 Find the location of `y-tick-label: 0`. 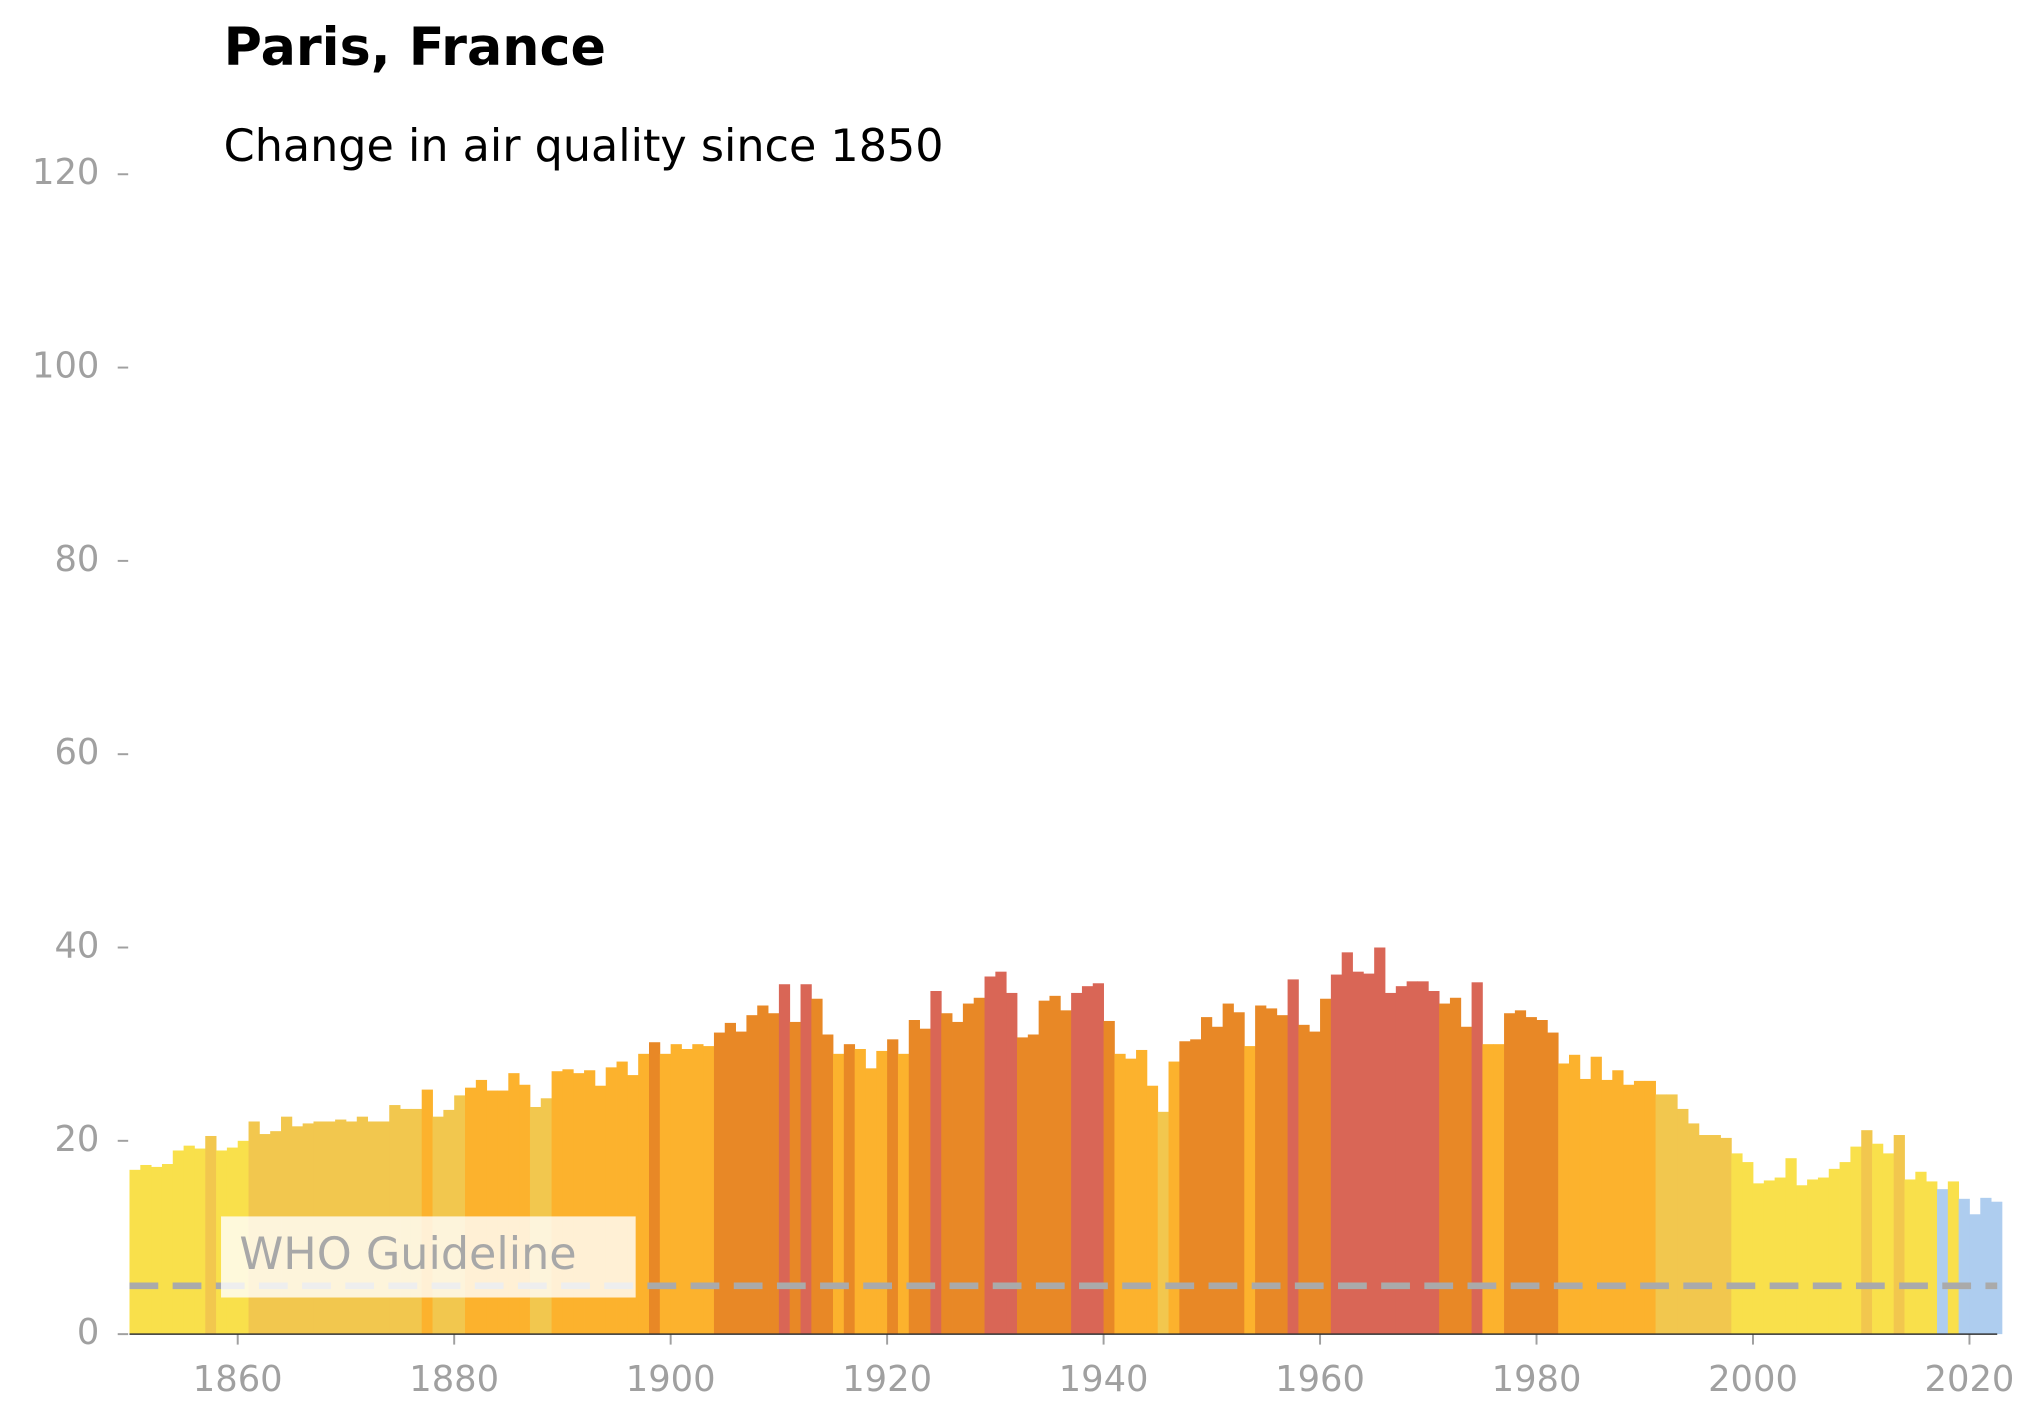

y-tick-label: 0 is located at coordinates (88, 1332).